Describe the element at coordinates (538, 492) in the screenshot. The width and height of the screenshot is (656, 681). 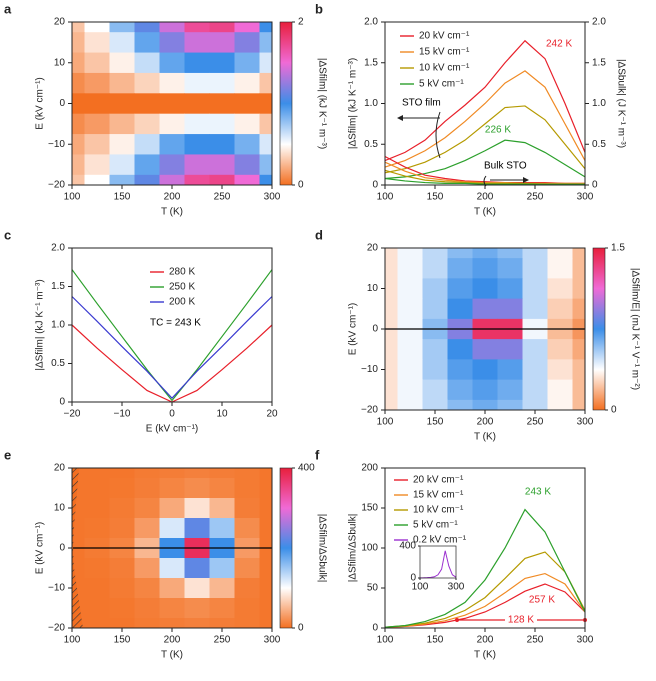
I see `annotation: 243 K` at that location.